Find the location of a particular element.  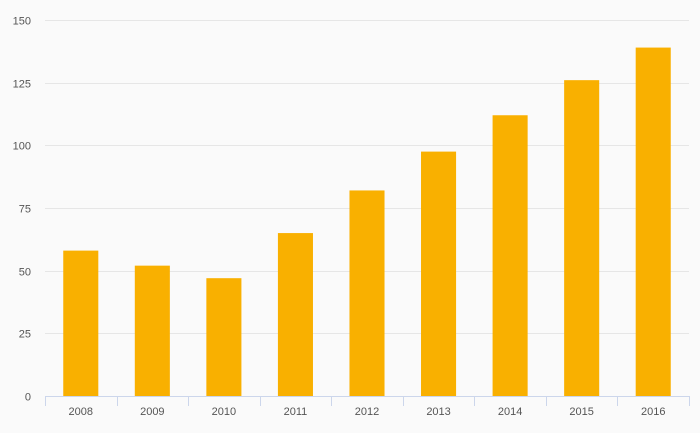

x-tick-label: 2012 is located at coordinates (367, 412).